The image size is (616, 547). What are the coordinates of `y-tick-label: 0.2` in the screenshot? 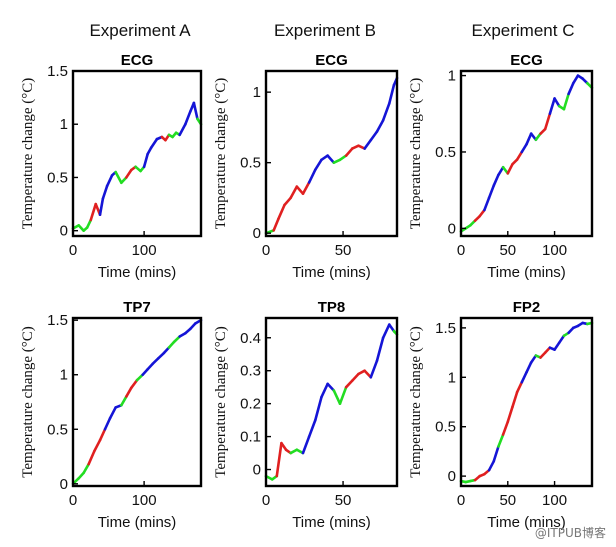 It's located at (250, 404).